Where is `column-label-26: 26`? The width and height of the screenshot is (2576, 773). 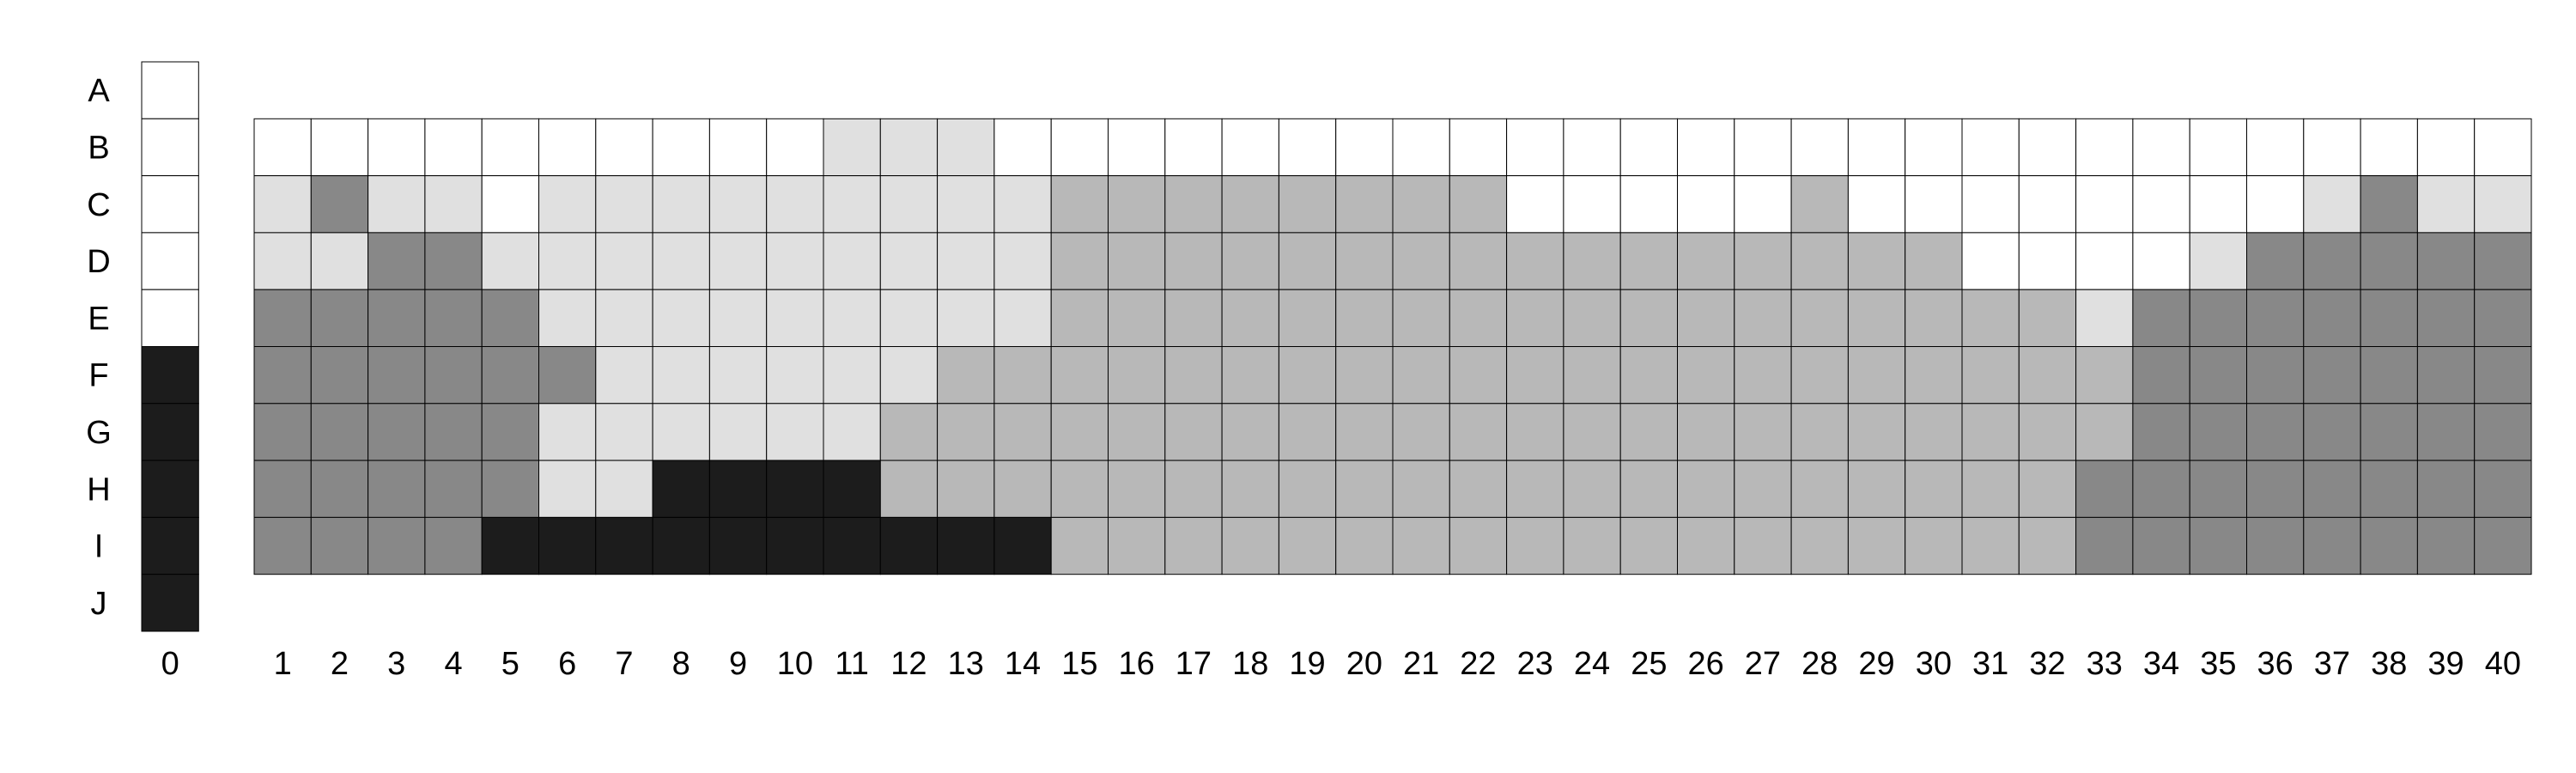
column-label-26: 26 is located at coordinates (1706, 664).